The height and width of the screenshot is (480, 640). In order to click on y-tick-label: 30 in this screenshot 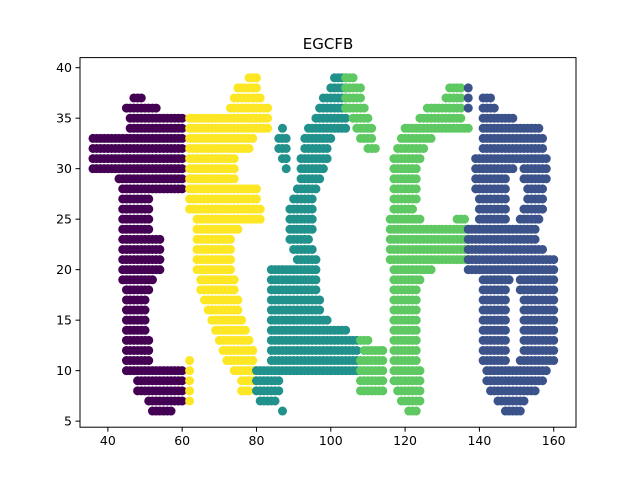, I will do `click(64, 168)`.